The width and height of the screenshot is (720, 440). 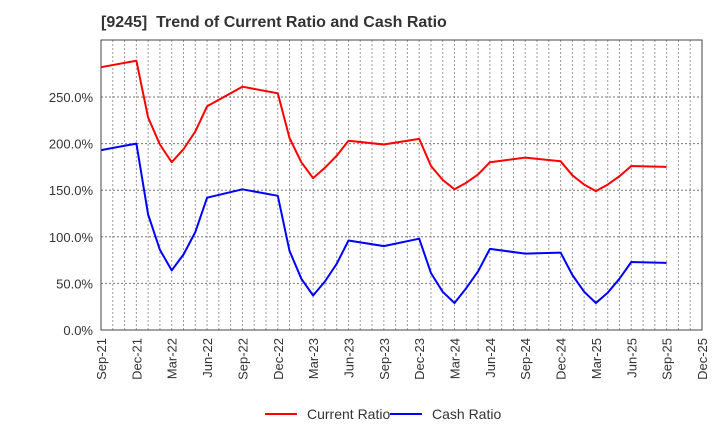 I want to click on legend-item-cash-ratio: Cash Ratio, so click(x=445, y=414).